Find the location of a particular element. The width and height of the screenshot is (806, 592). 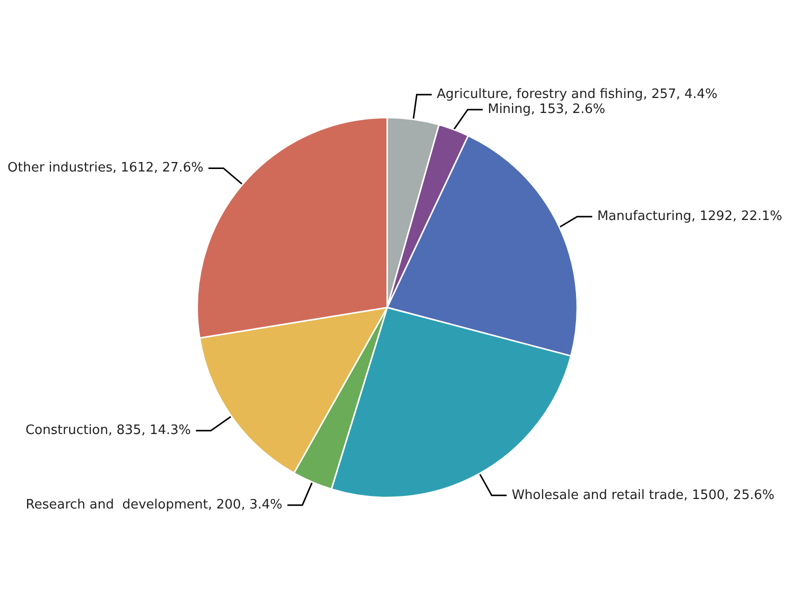

slice-label: Agriculture, forestry and fishing, 257, 4.4% is located at coordinates (577, 94).